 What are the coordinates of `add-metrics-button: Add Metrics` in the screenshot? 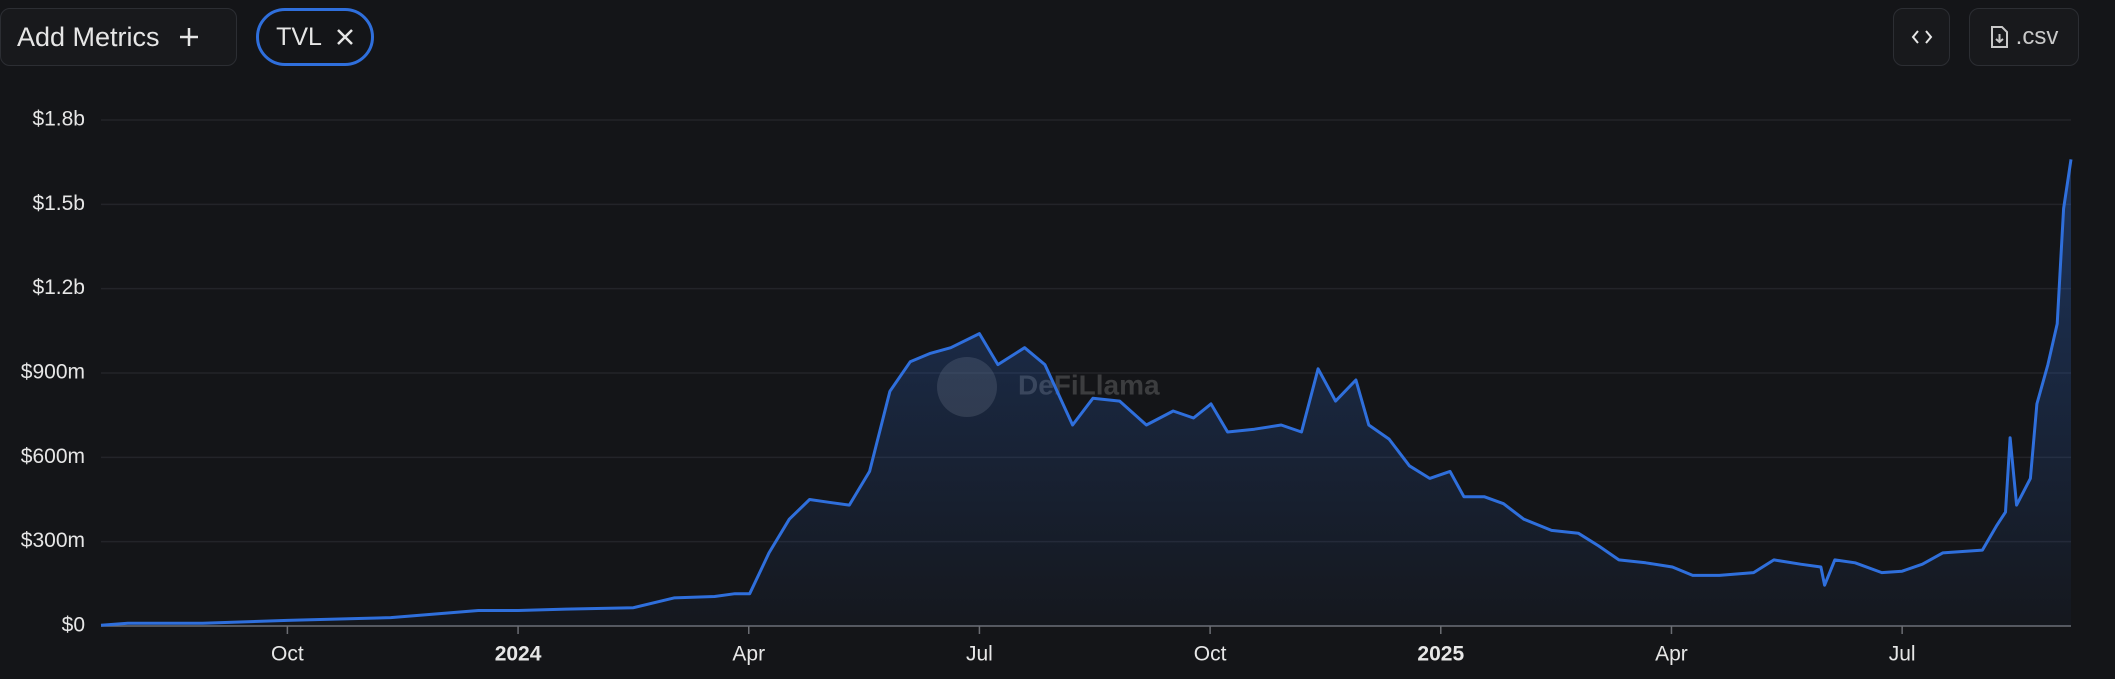 It's located at (118, 37).